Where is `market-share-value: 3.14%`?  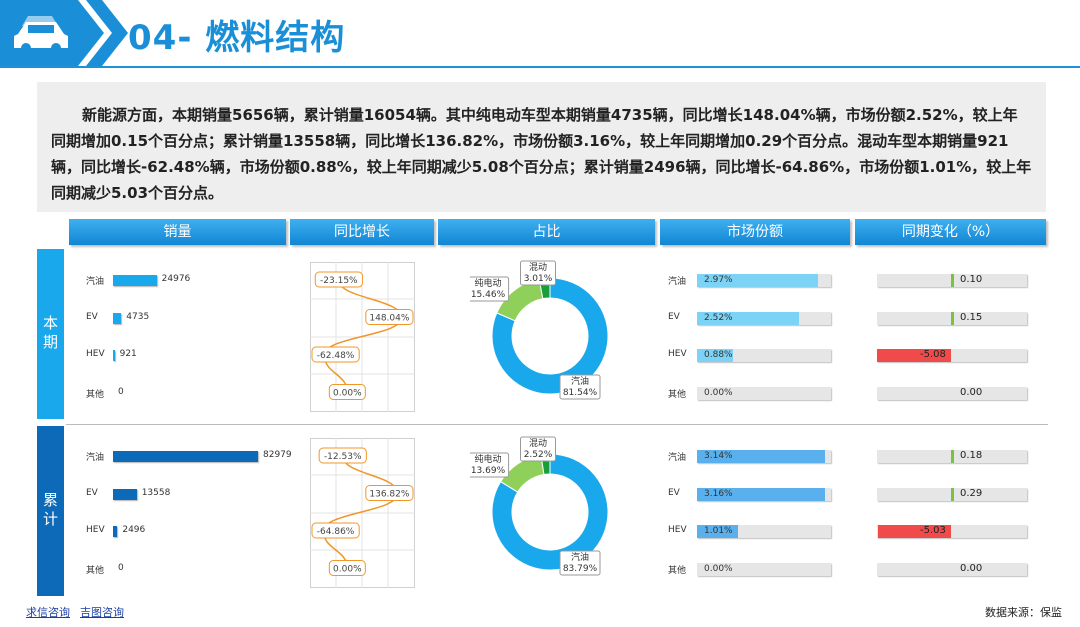 market-share-value: 3.14% is located at coordinates (718, 456).